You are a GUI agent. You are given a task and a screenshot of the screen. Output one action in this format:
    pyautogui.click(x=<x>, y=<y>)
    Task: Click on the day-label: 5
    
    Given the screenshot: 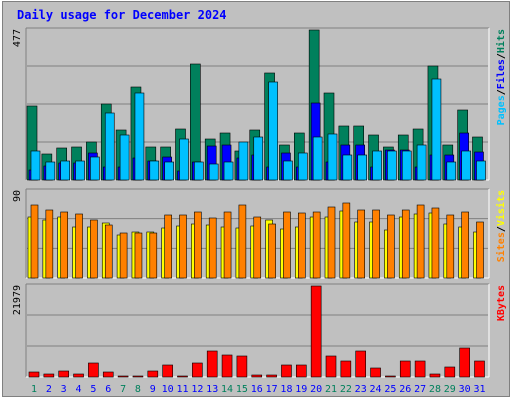 What is the action you would take?
    pyautogui.click(x=93, y=389)
    